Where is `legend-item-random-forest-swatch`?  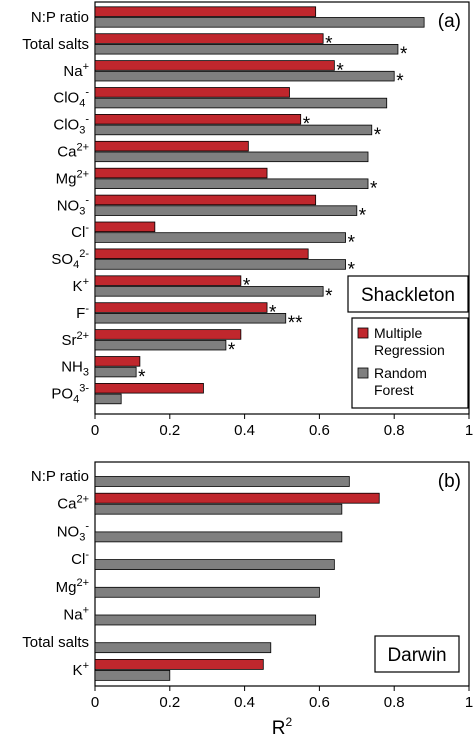
legend-item-random-forest-swatch is located at coordinates (363, 373).